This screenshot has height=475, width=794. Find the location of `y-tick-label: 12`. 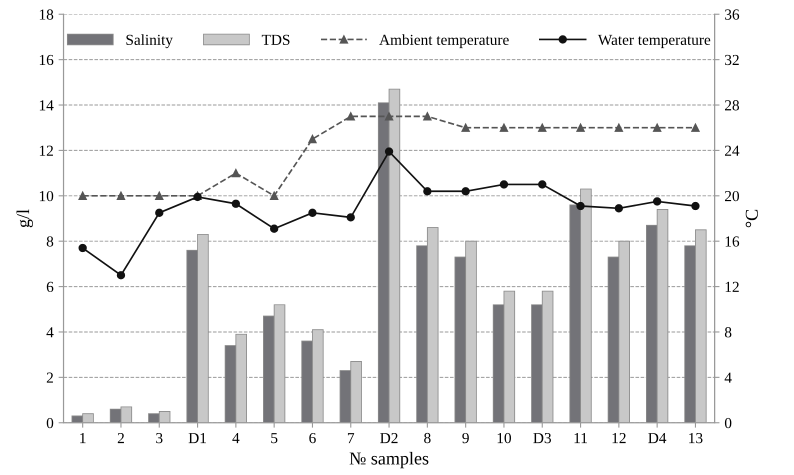

y-tick-label: 12 is located at coordinates (46, 151).